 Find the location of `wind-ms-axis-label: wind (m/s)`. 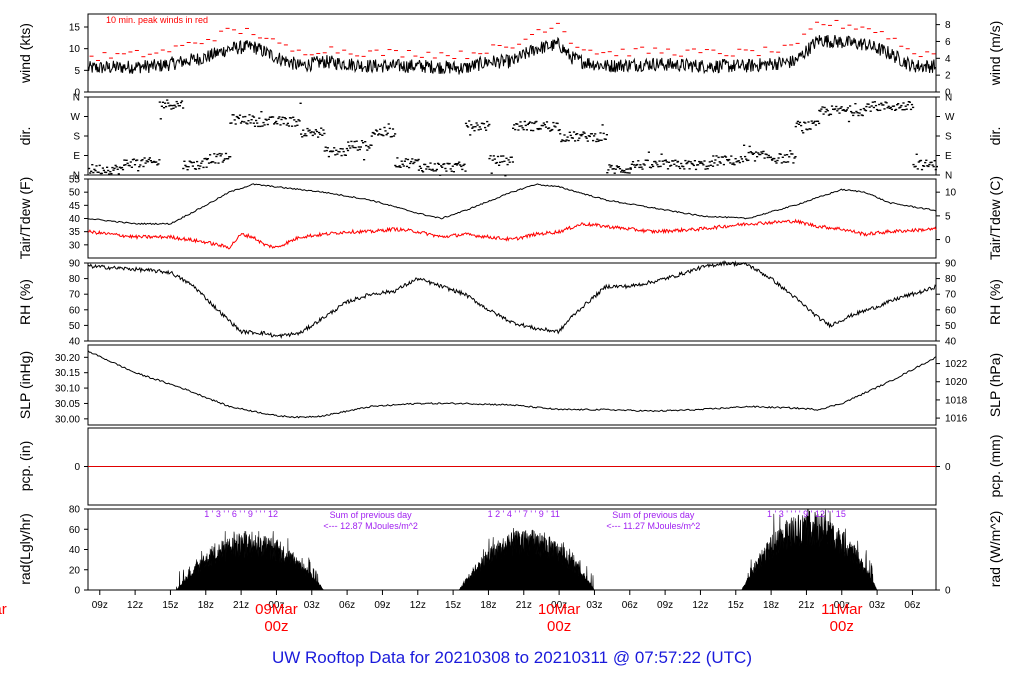

wind-ms-axis-label: wind (m/s) is located at coordinates (995, 54).